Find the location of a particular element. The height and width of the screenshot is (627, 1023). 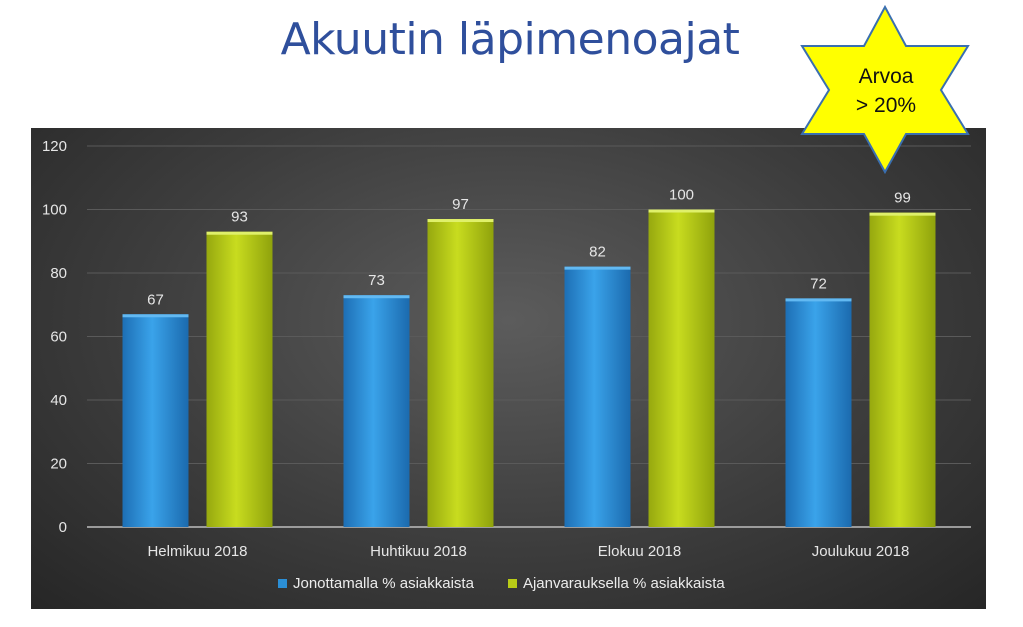

data-label: 67 is located at coordinates (155, 299).